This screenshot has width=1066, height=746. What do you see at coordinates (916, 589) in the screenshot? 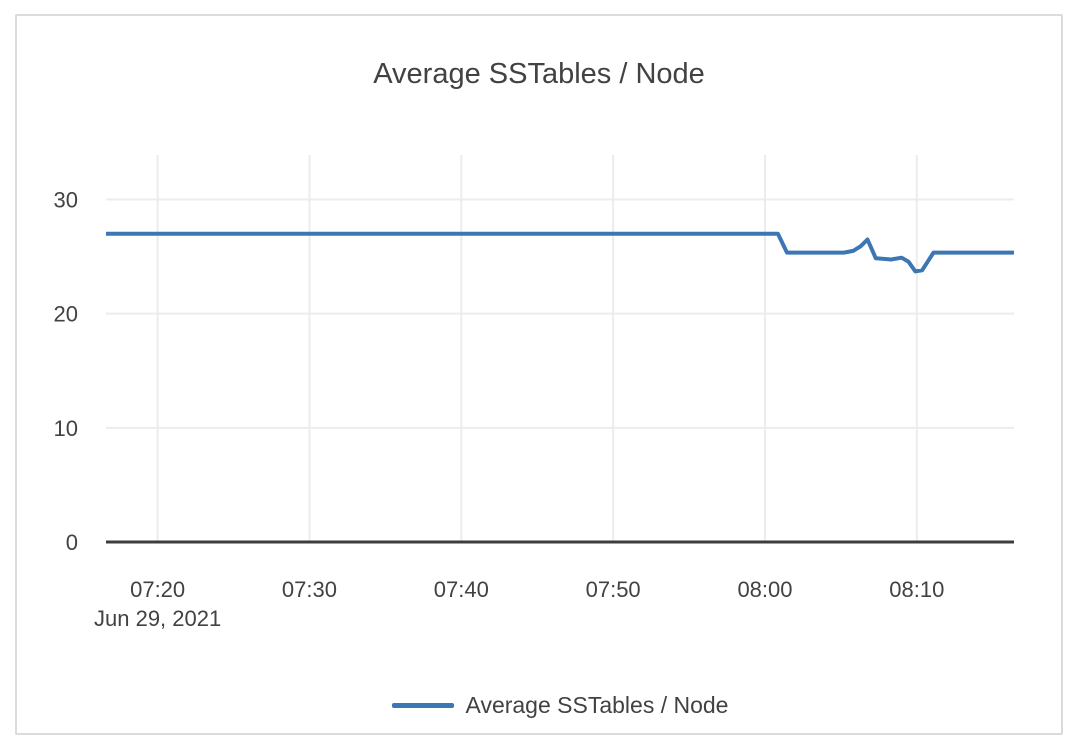
I see `x-tick-label: 08:10` at bounding box center [916, 589].